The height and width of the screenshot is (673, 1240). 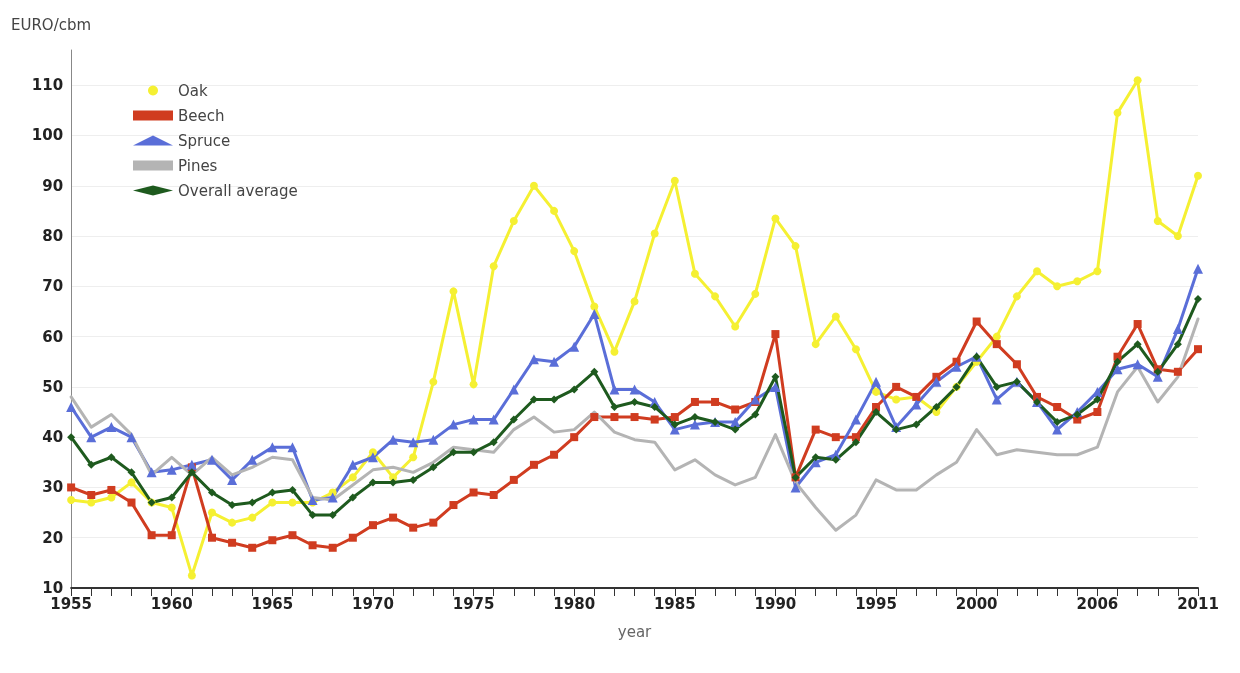 What do you see at coordinates (574, 603) in the screenshot?
I see `x-tick-label: 1980` at bounding box center [574, 603].